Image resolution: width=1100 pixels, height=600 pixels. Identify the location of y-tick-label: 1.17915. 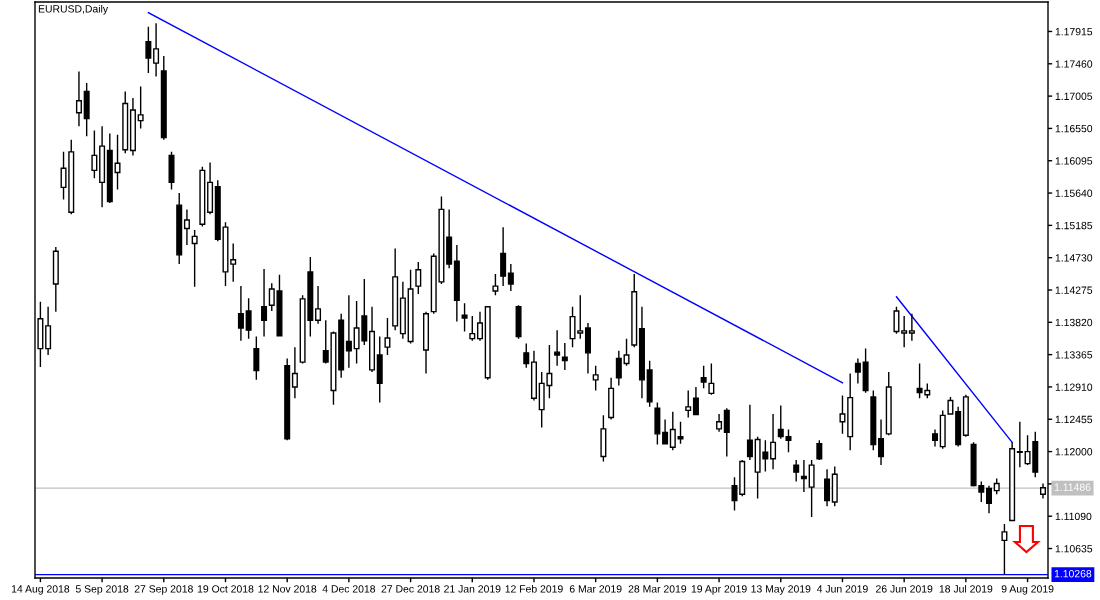
(1074, 31).